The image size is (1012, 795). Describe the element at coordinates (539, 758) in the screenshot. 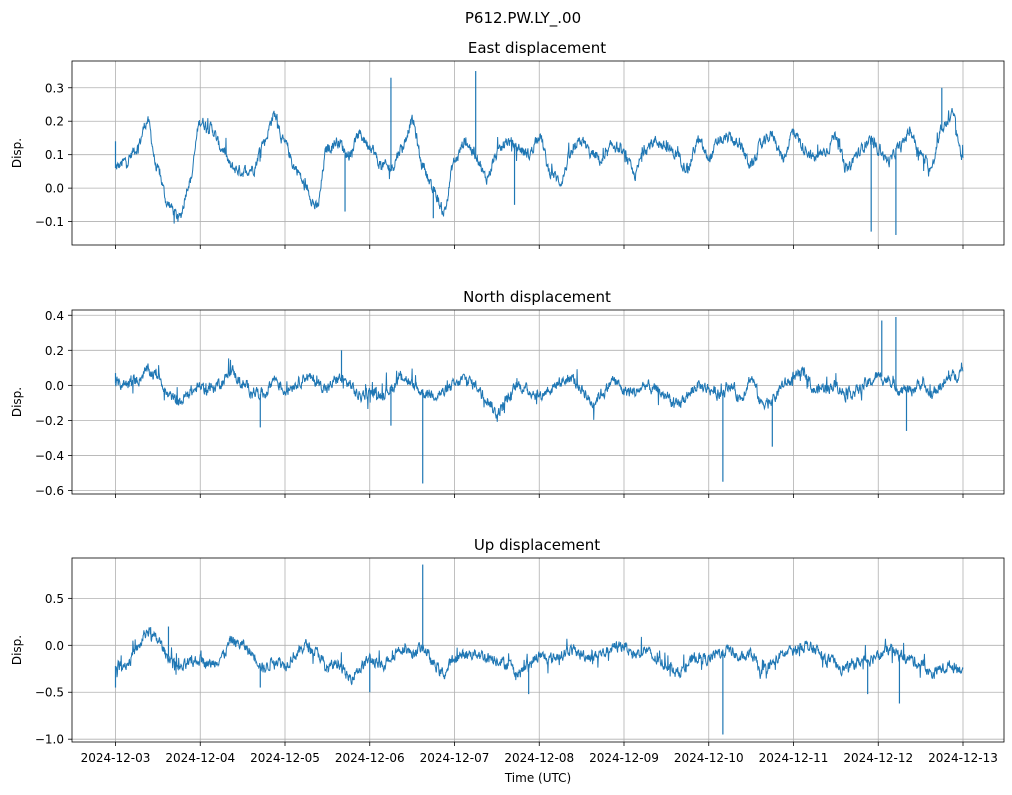

I see `x-tick-label: 2024-12-08` at that location.